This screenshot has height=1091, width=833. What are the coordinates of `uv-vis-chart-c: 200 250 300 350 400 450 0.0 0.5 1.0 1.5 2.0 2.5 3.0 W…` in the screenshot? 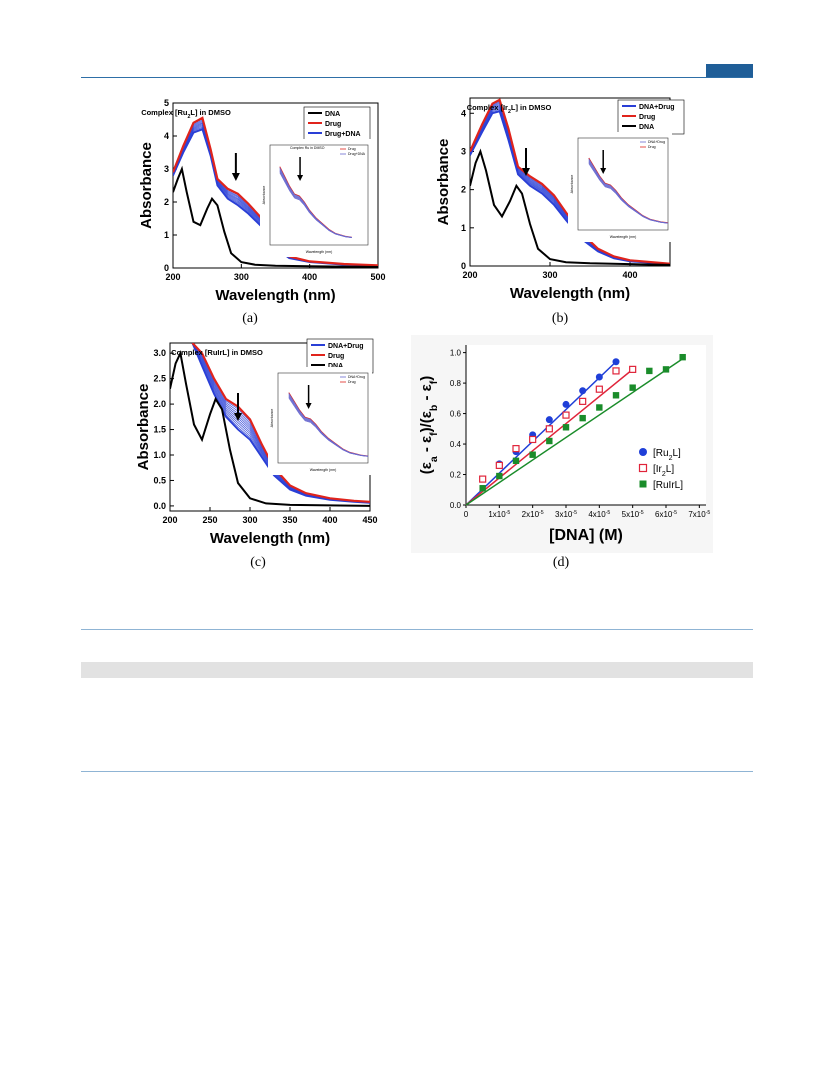 It's located at (256, 442).